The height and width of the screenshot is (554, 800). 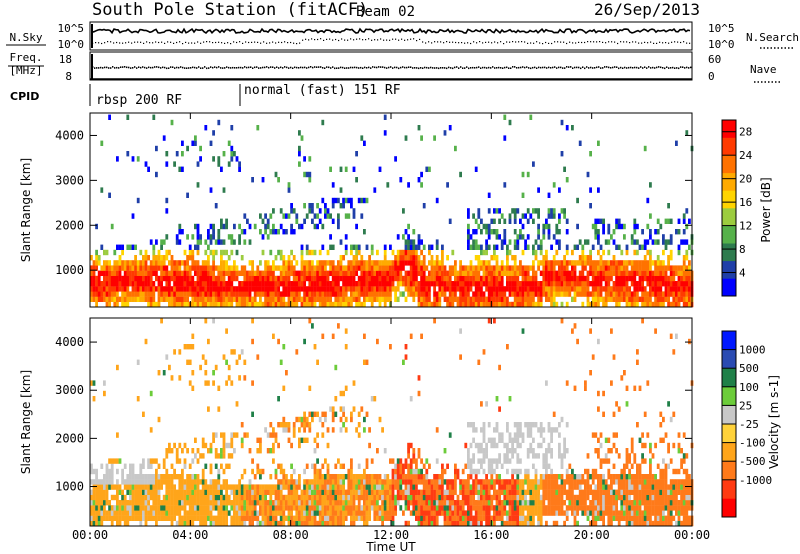 I want to click on freq-tick-left-top: 18, so click(x=65, y=59).